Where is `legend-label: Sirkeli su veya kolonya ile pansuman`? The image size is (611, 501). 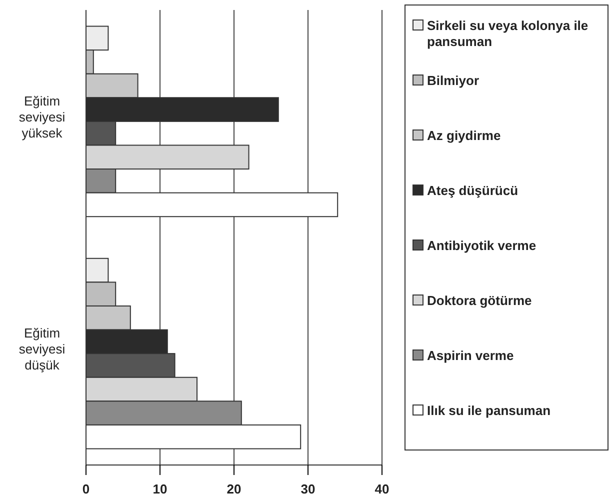
legend-label: Sirkeli su veya kolonya ile pansuman is located at coordinates (507, 33).